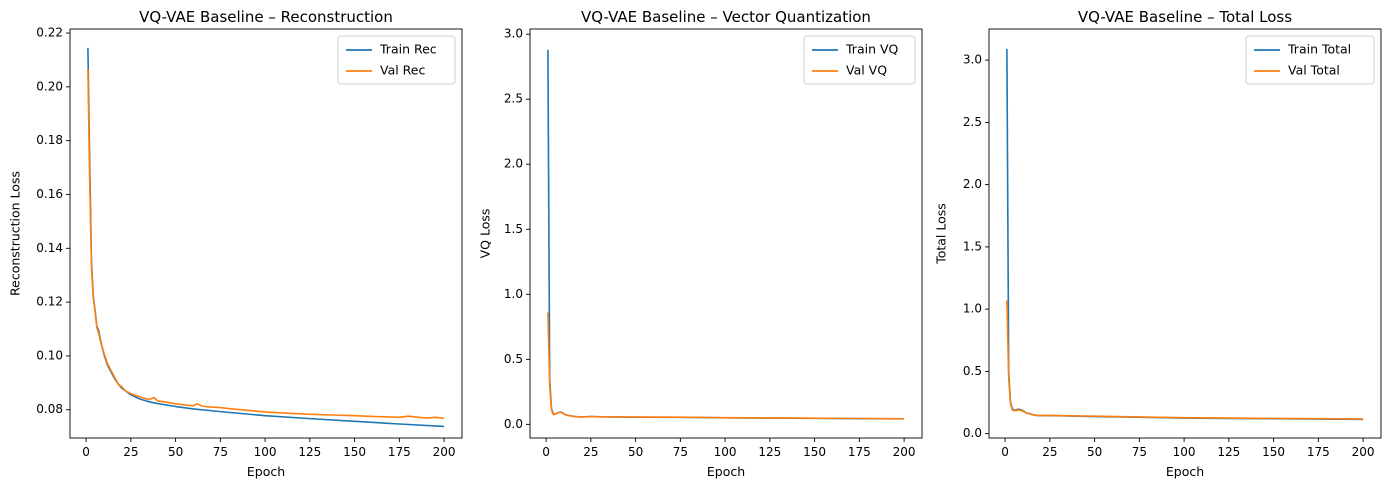 The image size is (1390, 490). What do you see at coordinates (49, 248) in the screenshot?
I see `y-tick-label: 0.14` at bounding box center [49, 248].